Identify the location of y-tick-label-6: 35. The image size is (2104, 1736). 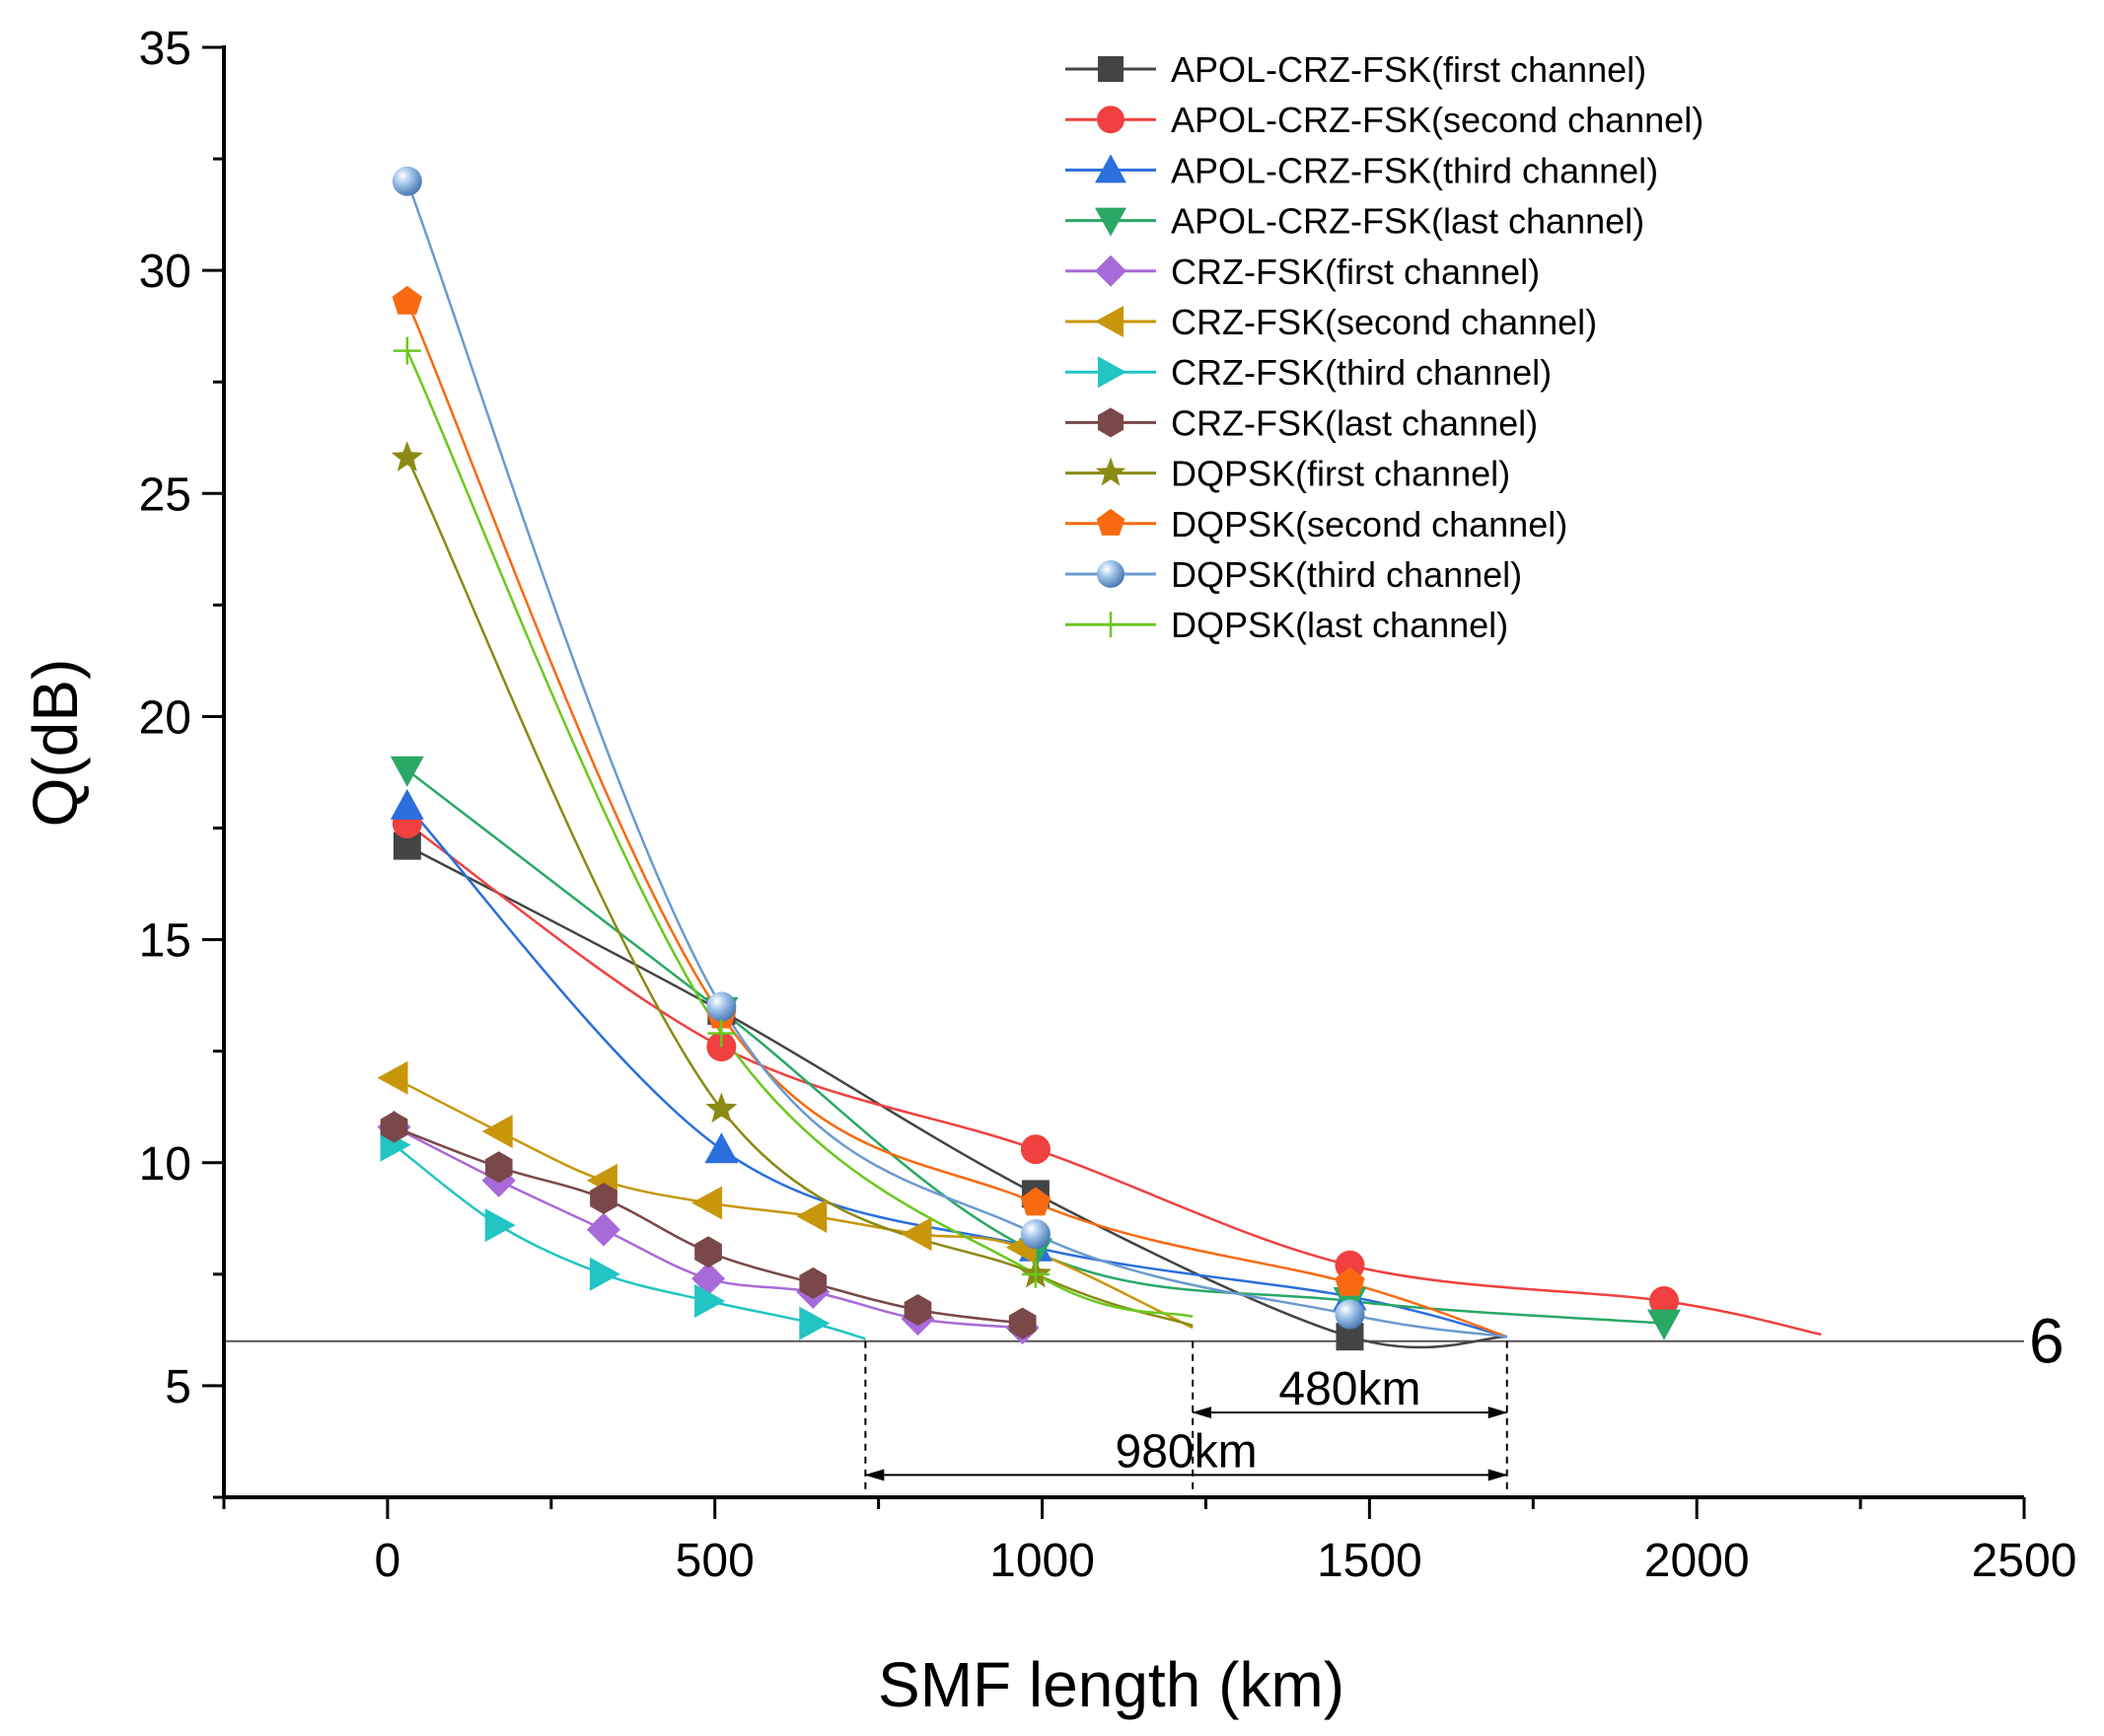
(165, 49).